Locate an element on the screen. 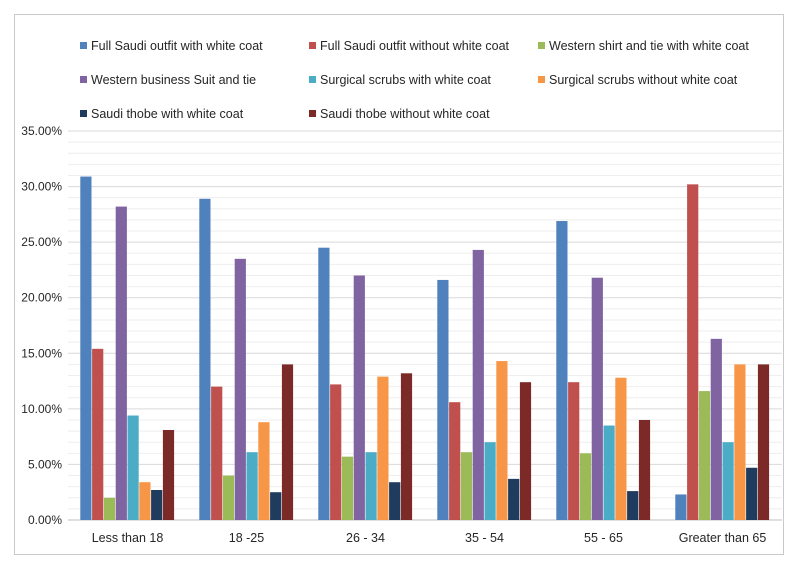 Image resolution: width=800 pixels, height=571 pixels. y-tick-label: 25.00% is located at coordinates (41, 242).